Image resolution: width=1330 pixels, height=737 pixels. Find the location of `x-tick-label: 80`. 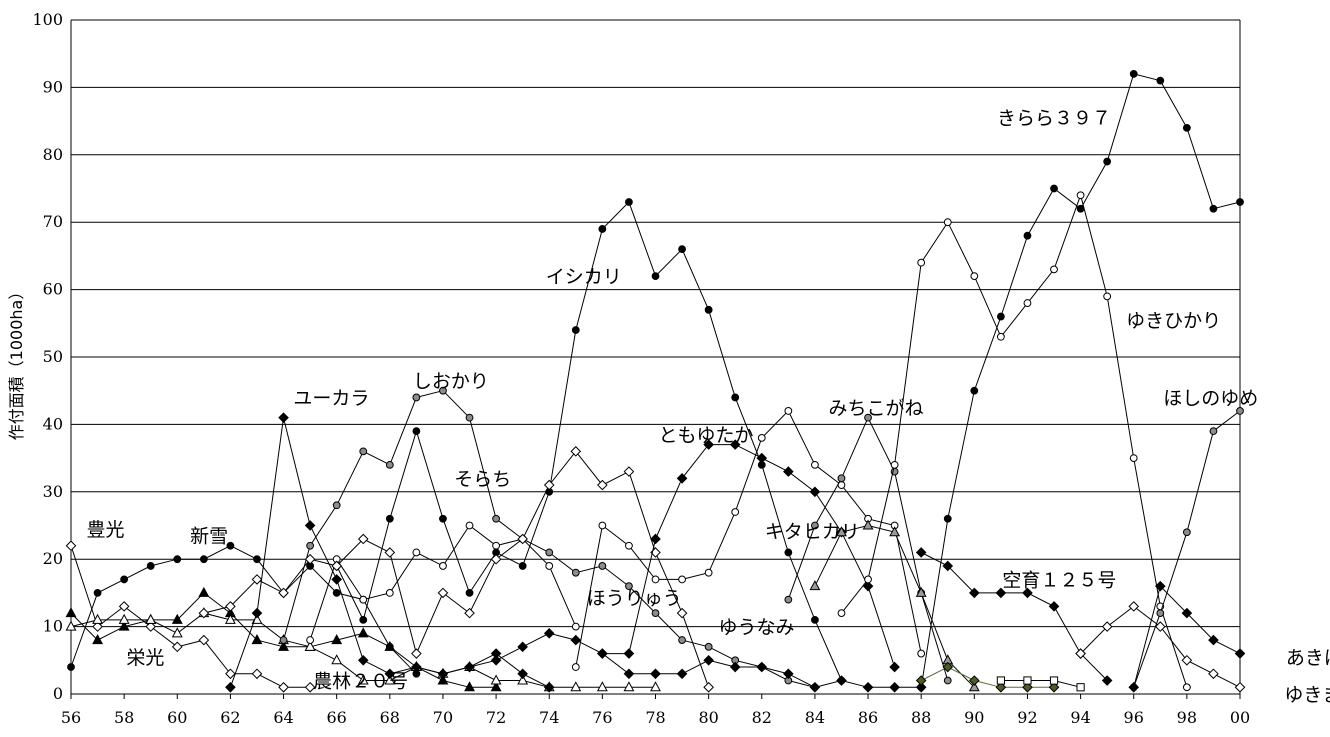

x-tick-label: 80 is located at coordinates (708, 717).